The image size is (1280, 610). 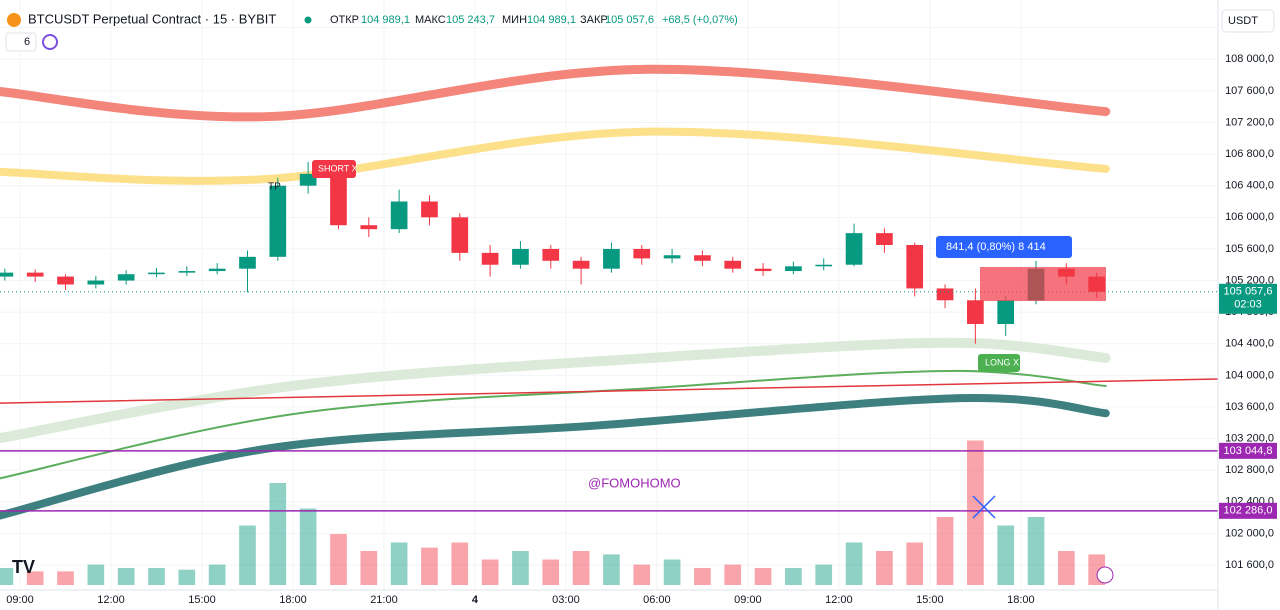 I want to click on currency-button, so click(x=1248, y=21).